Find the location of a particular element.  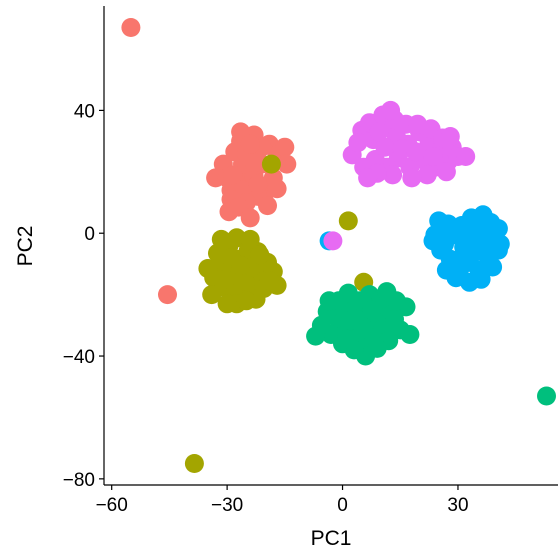

y-axis-ticks: −80 −40 0 40 is located at coordinates (83, 296).